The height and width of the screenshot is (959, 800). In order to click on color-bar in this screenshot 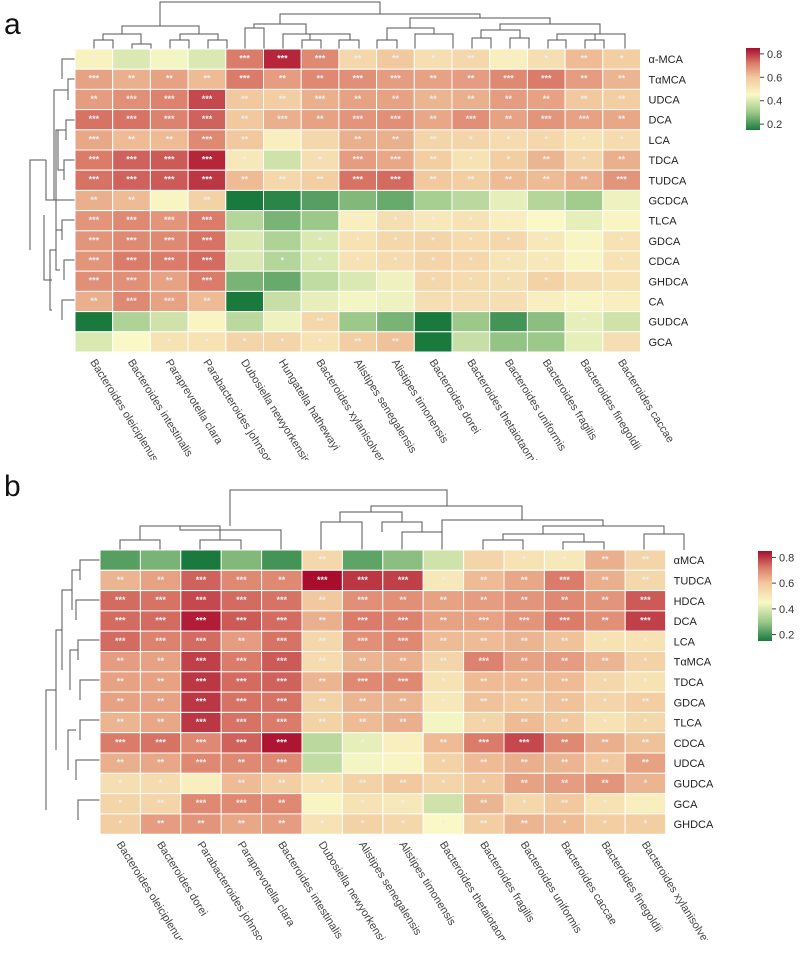, I will do `click(765, 596)`.